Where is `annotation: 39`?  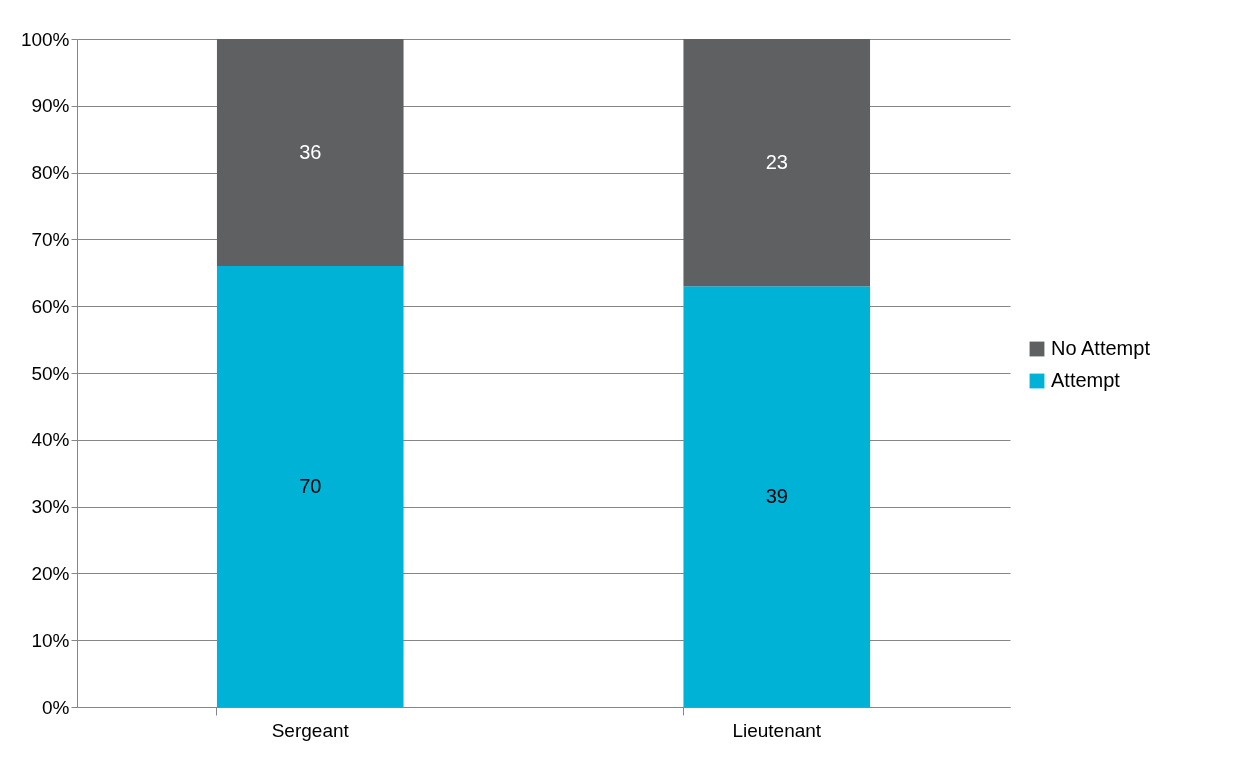
annotation: 39 is located at coordinates (776, 495).